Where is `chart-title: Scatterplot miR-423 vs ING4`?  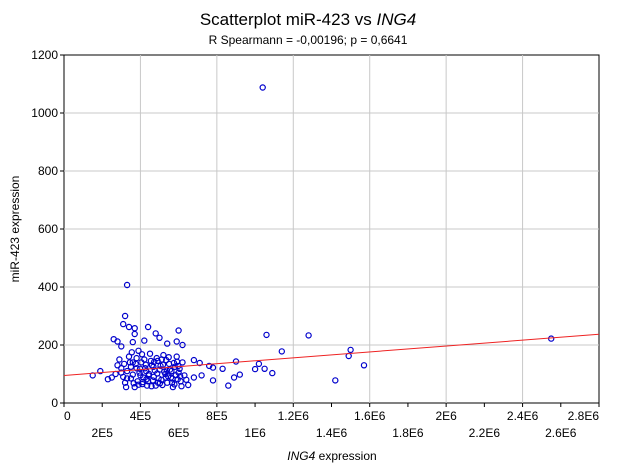 chart-title: Scatterplot miR-423 vs ING4 is located at coordinates (308, 19).